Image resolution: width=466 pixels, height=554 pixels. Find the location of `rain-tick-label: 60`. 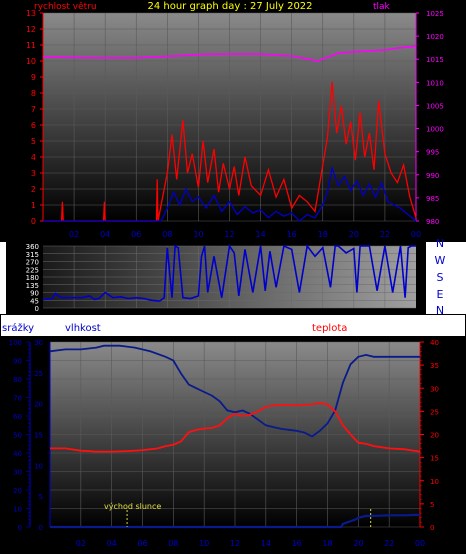

rain-tick-label: 60 is located at coordinates (17, 417).